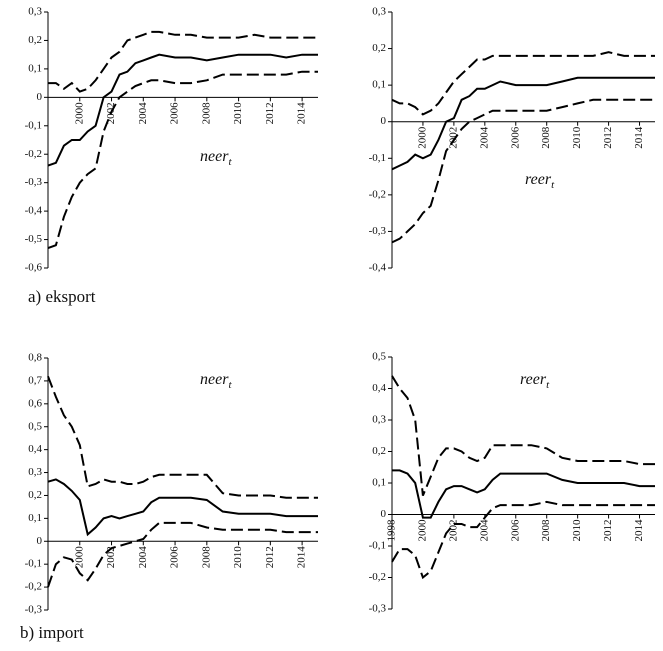 Image resolution: width=663 pixels, height=651 pixels. Describe the element at coordinates (52, 632) in the screenshot. I see `caption: b) import` at that location.